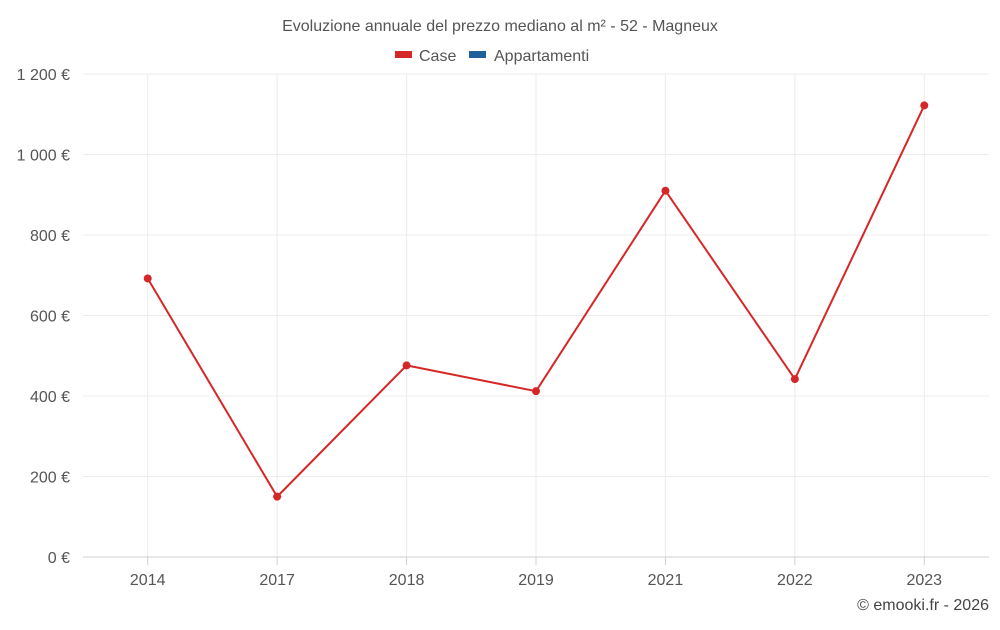 The height and width of the screenshot is (630, 1000). Describe the element at coordinates (795, 580) in the screenshot. I see `x-tick-label: 2022` at that location.